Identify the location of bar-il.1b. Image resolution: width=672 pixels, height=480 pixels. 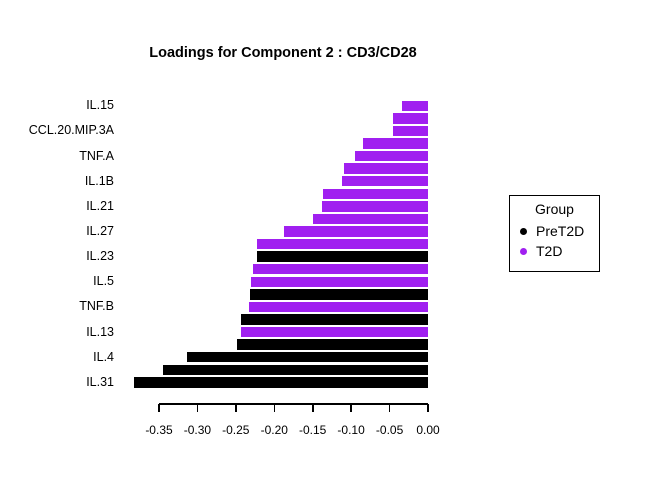
(384, 181).